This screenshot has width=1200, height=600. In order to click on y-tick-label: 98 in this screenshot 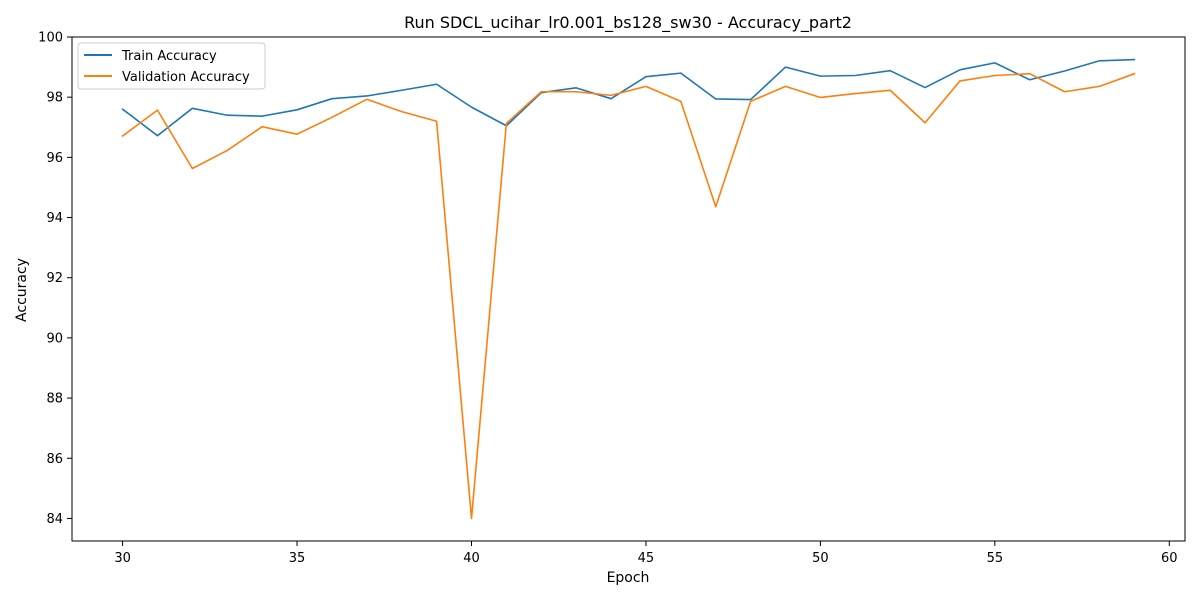, I will do `click(54, 98)`.